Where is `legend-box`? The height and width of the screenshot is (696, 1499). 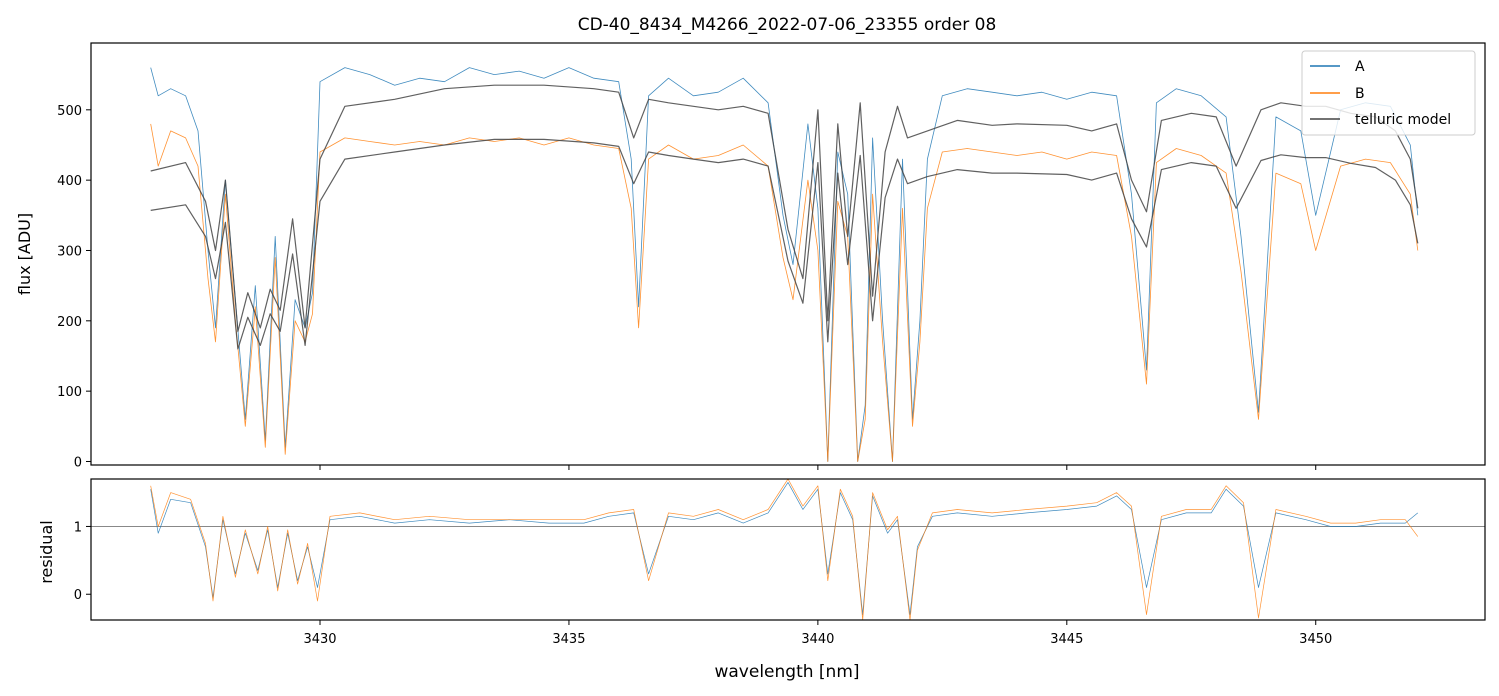
legend-box is located at coordinates (1388, 93).